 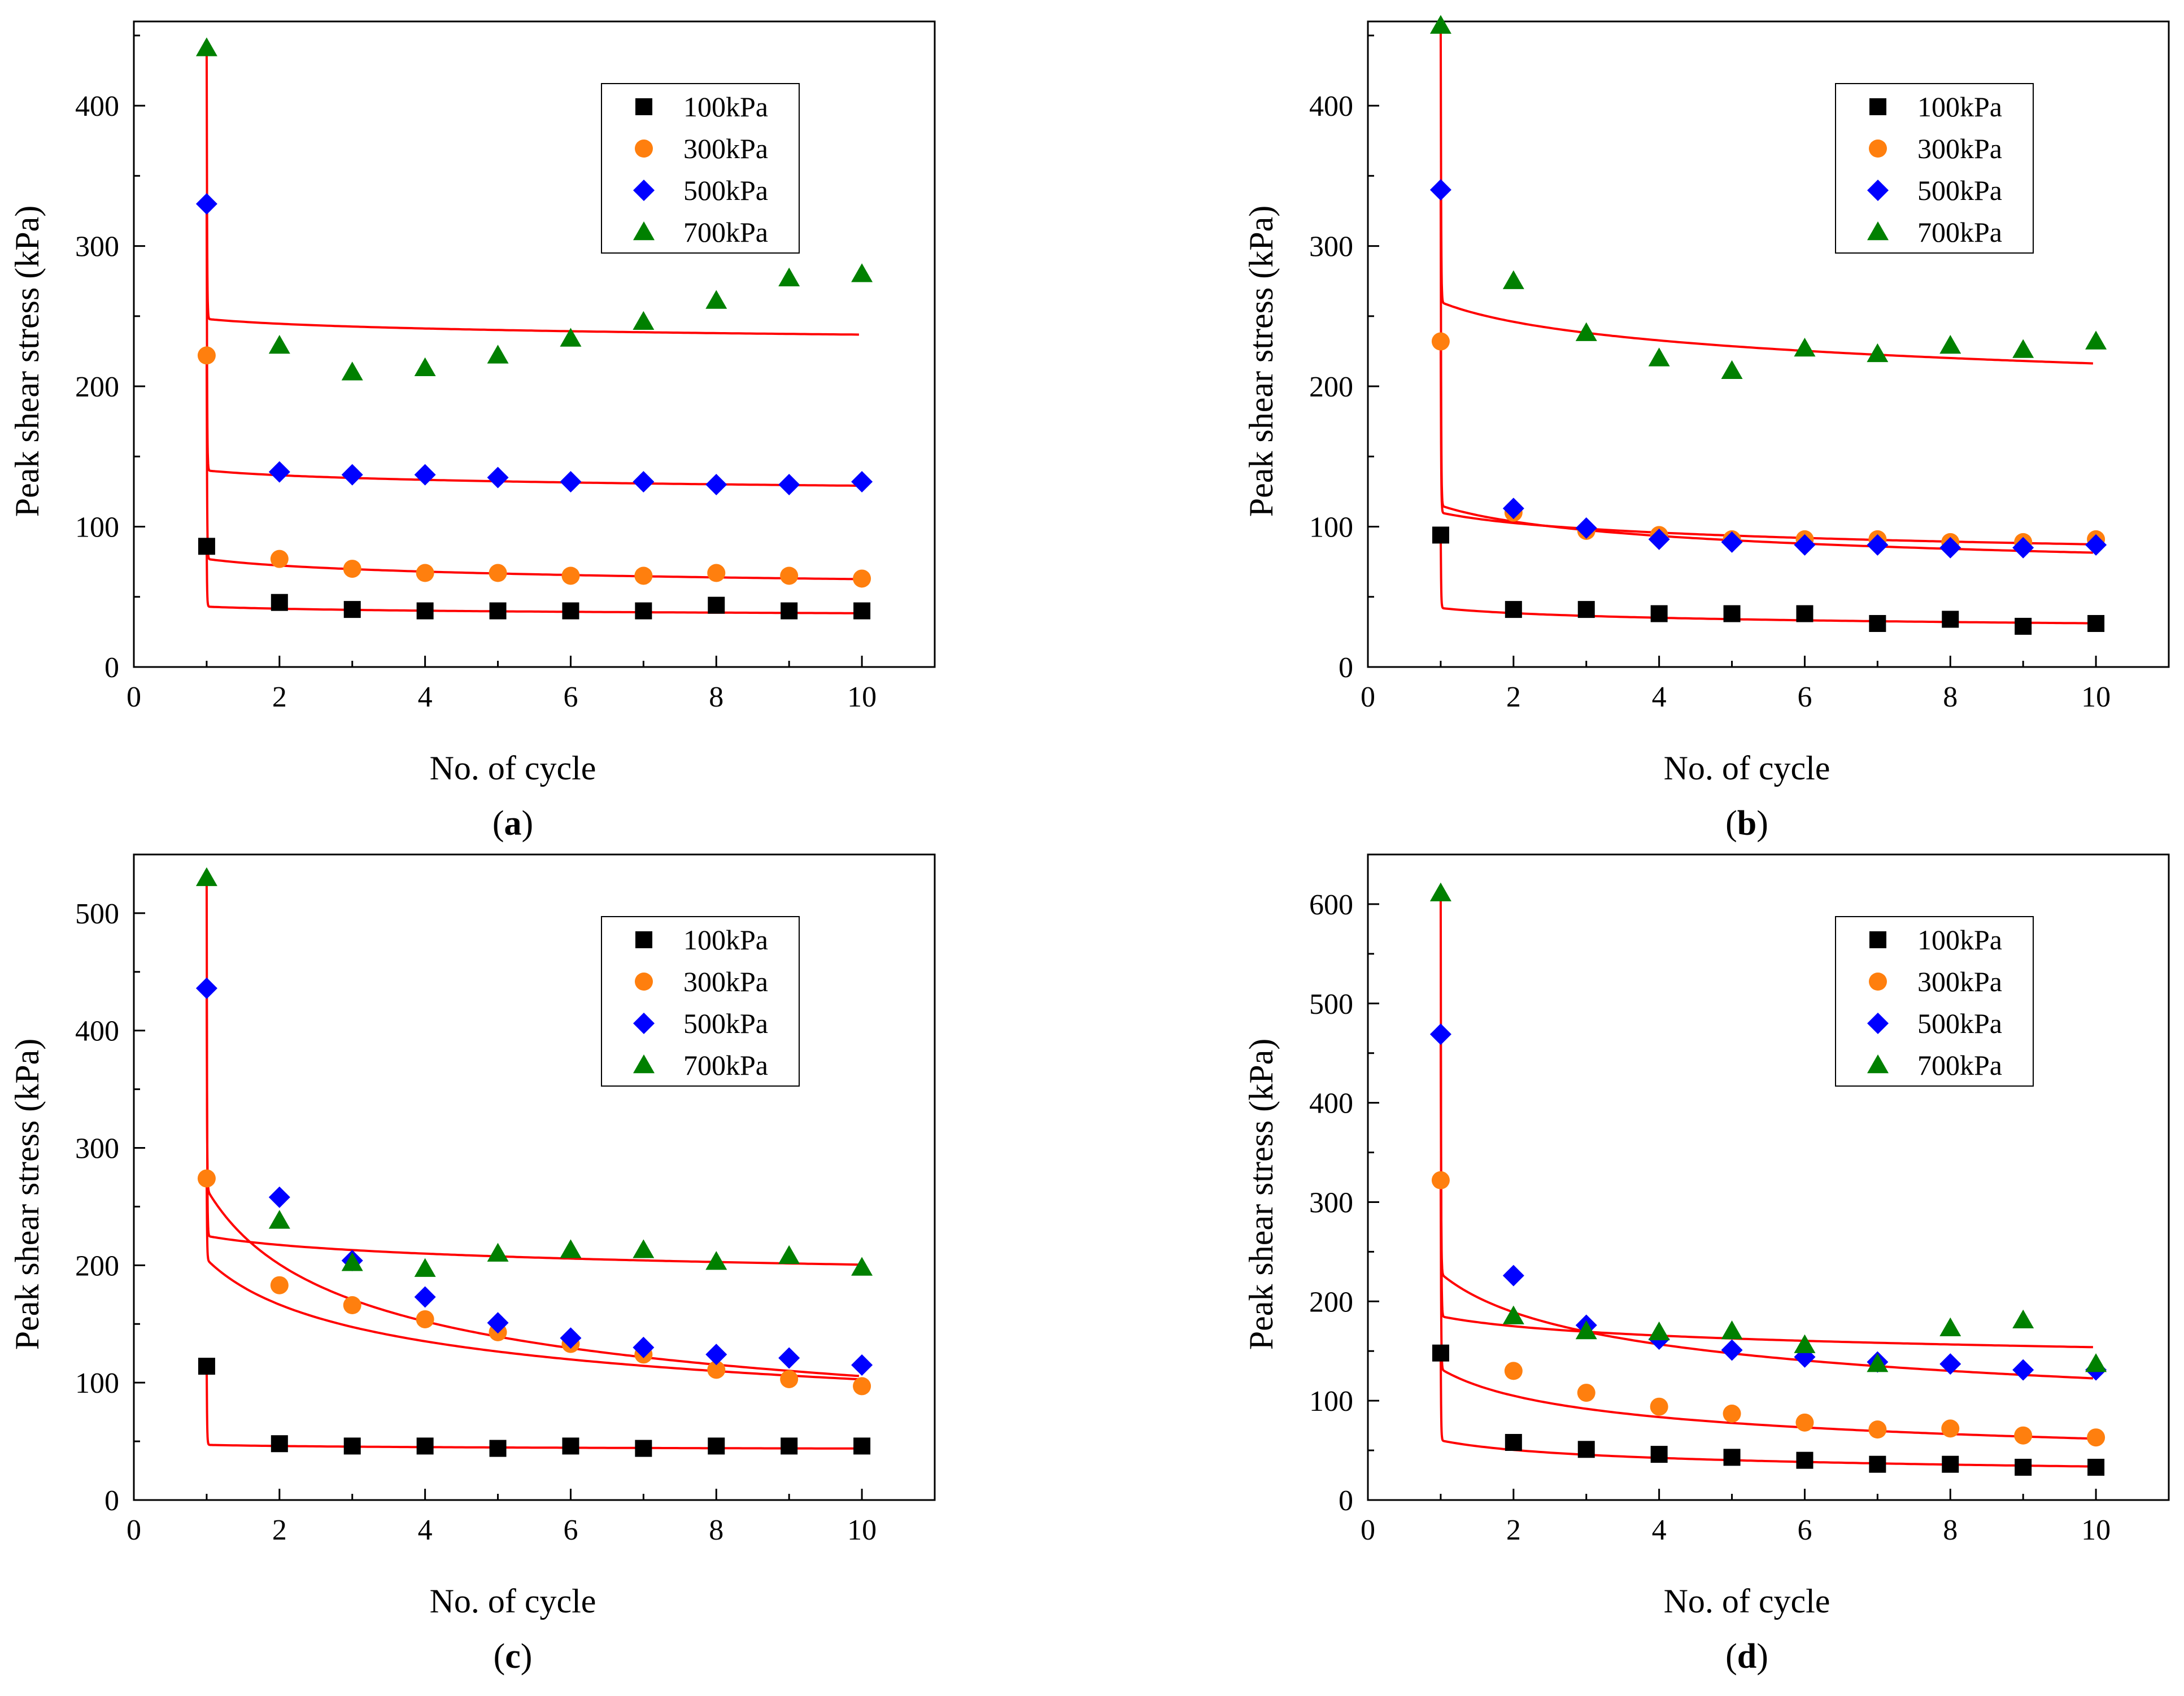 What do you see at coordinates (134, 697) in the screenshot?
I see `x-tick-label: 0` at bounding box center [134, 697].